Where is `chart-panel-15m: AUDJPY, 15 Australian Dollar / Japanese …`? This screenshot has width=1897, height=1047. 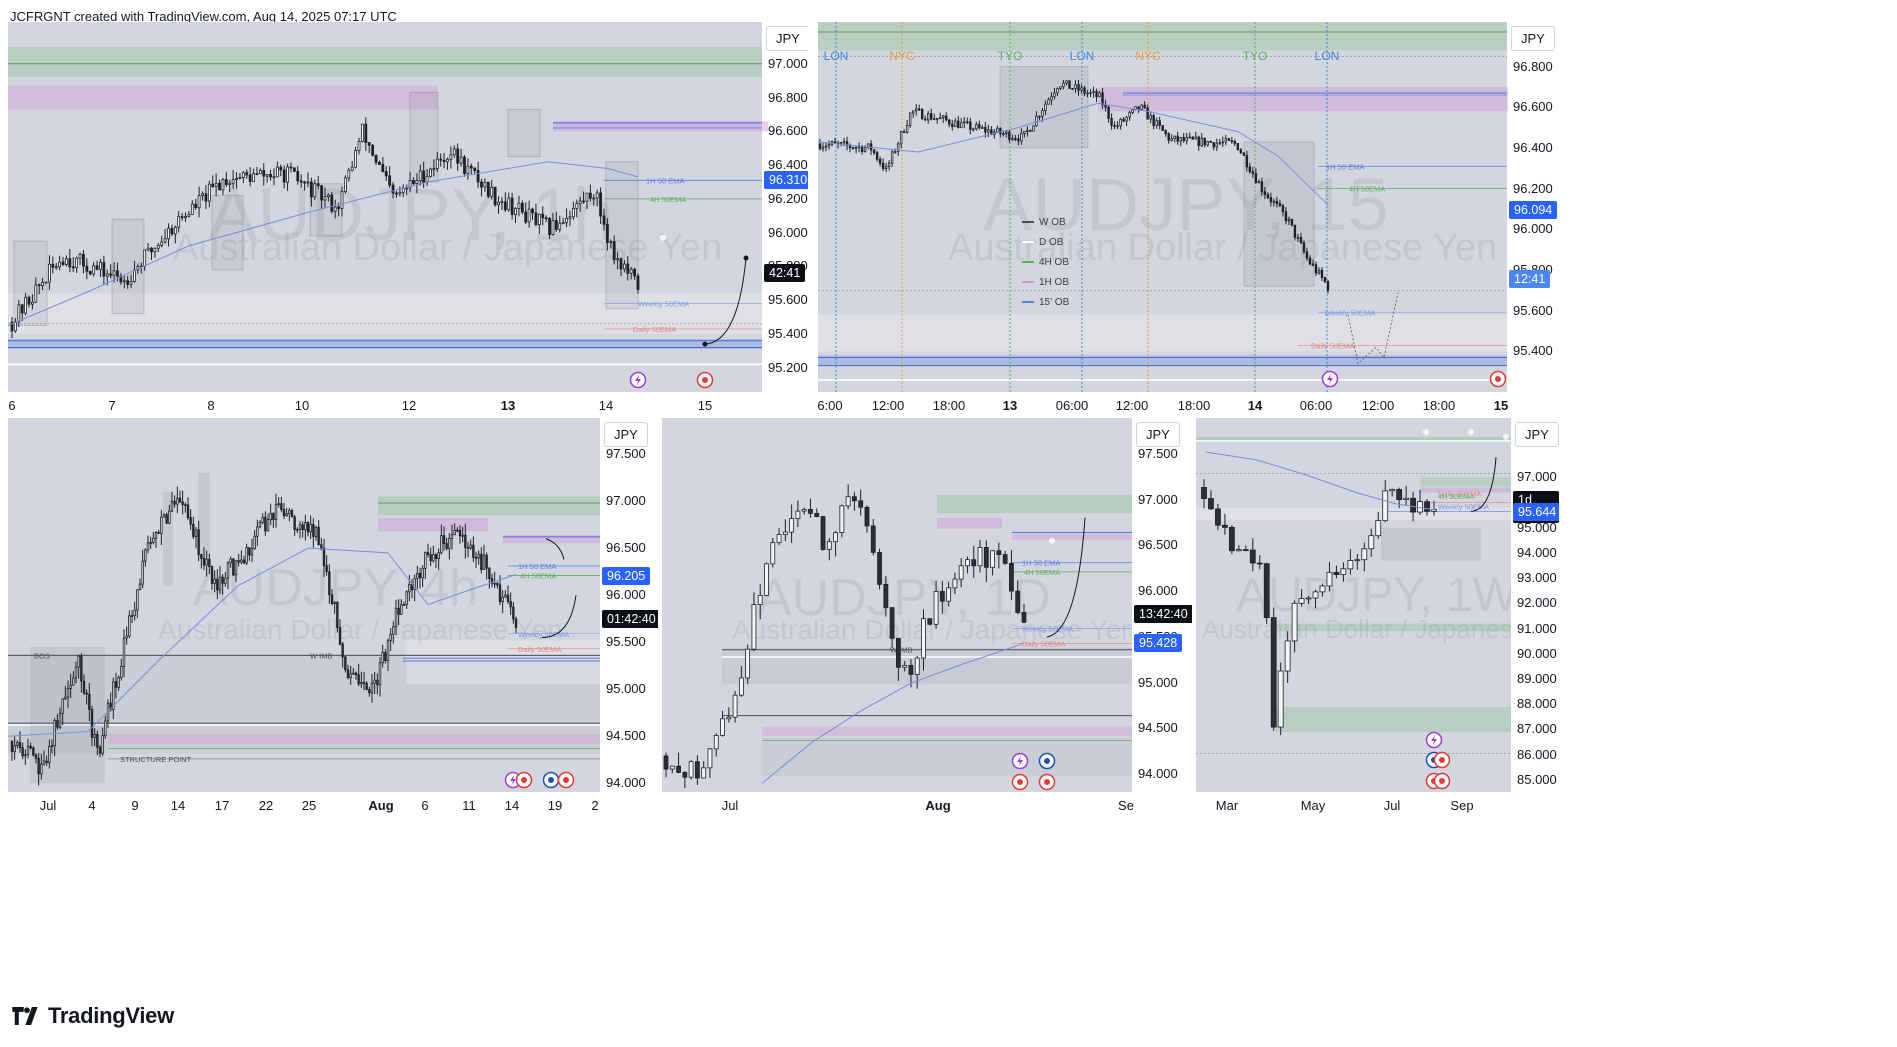 chart-panel-15m: AUDJPY, 15 Australian Dollar / Japanese … is located at coordinates (1188, 218).